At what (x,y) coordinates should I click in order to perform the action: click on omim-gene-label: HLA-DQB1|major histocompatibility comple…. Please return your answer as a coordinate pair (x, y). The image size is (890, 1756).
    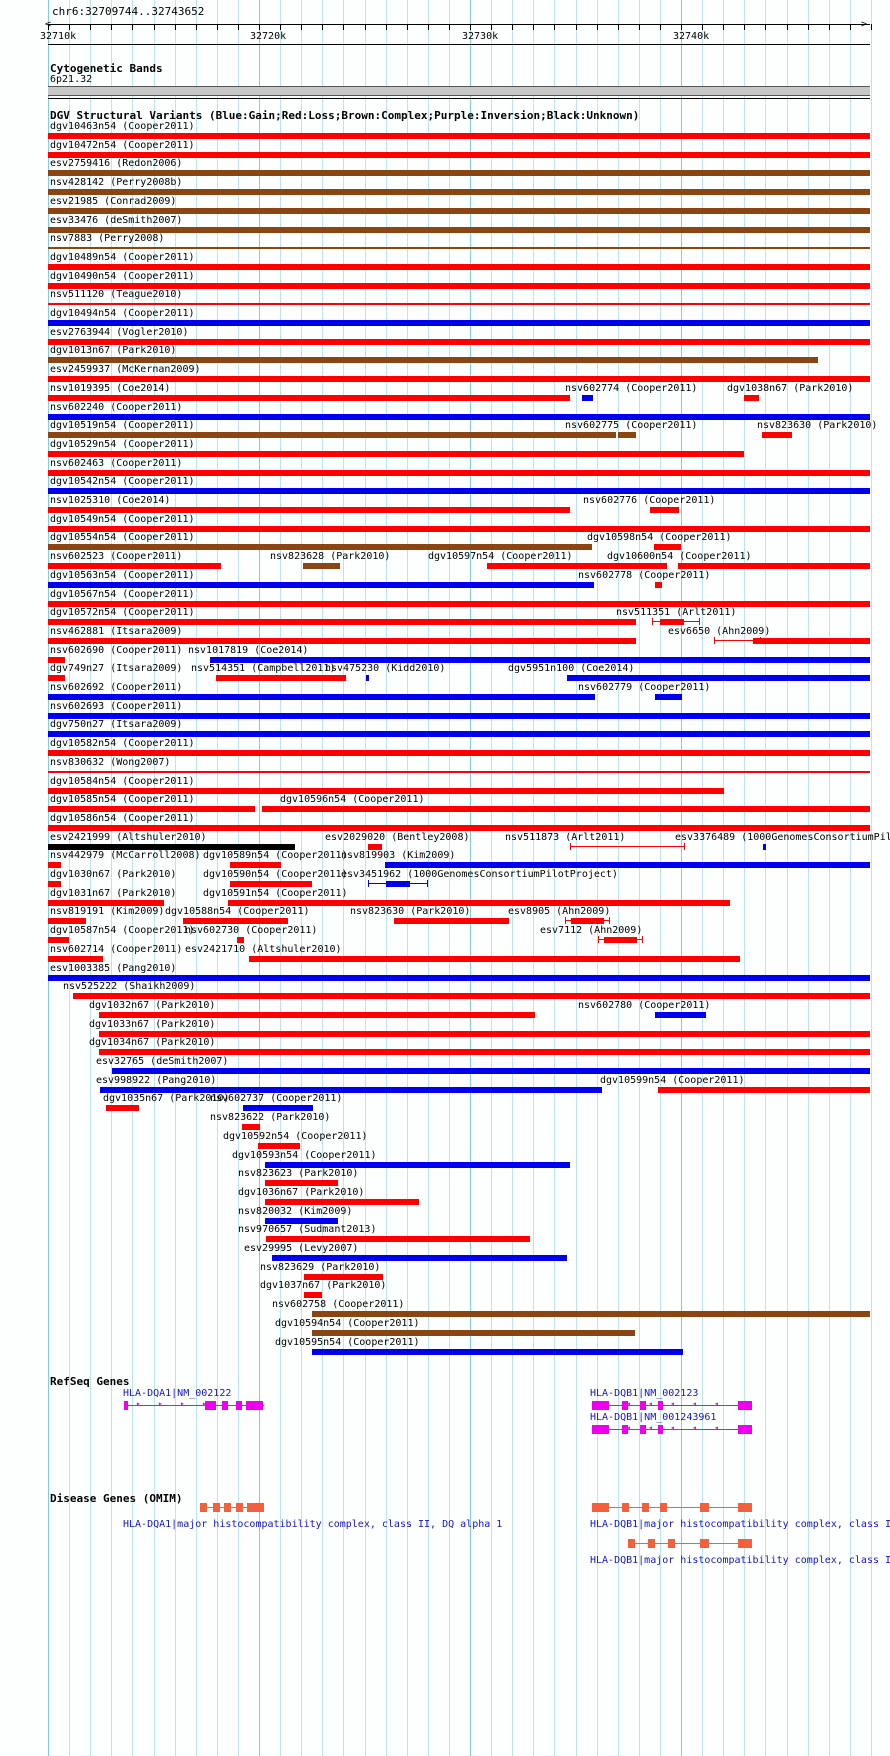
    Looking at the image, I should click on (740, 1524).